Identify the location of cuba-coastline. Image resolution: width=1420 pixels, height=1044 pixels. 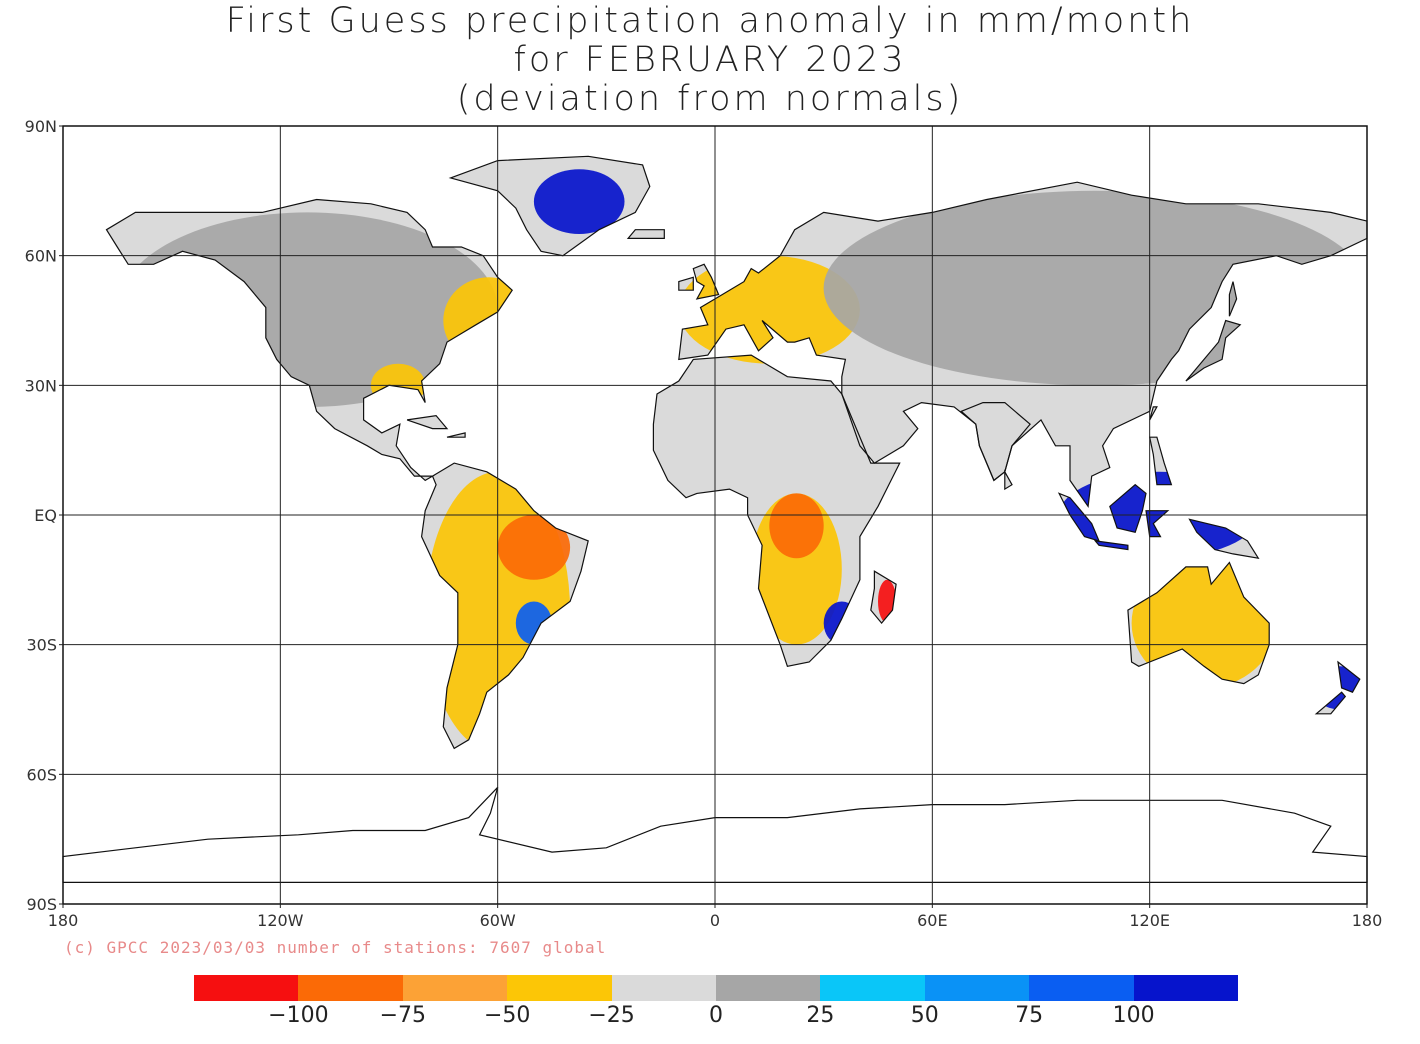
(427, 422).